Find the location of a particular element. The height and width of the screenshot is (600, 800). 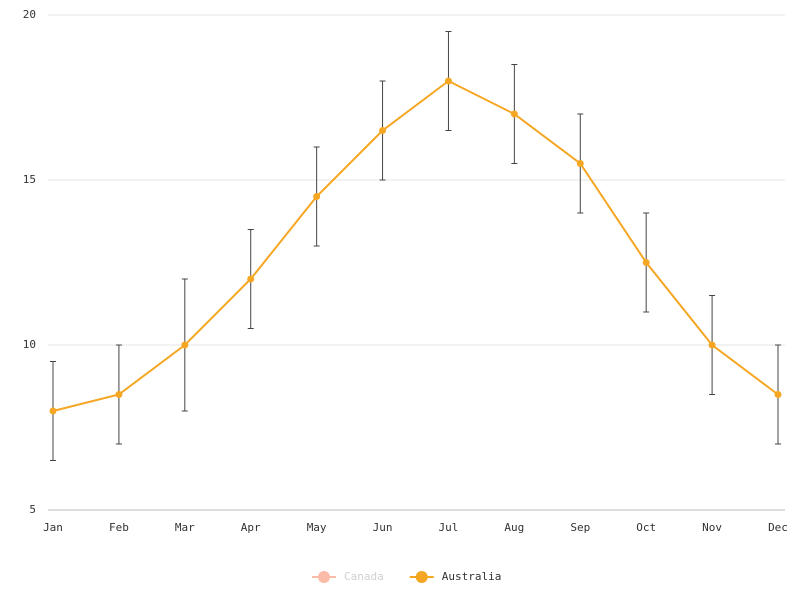

y-tick-label: 10 is located at coordinates (29, 344).